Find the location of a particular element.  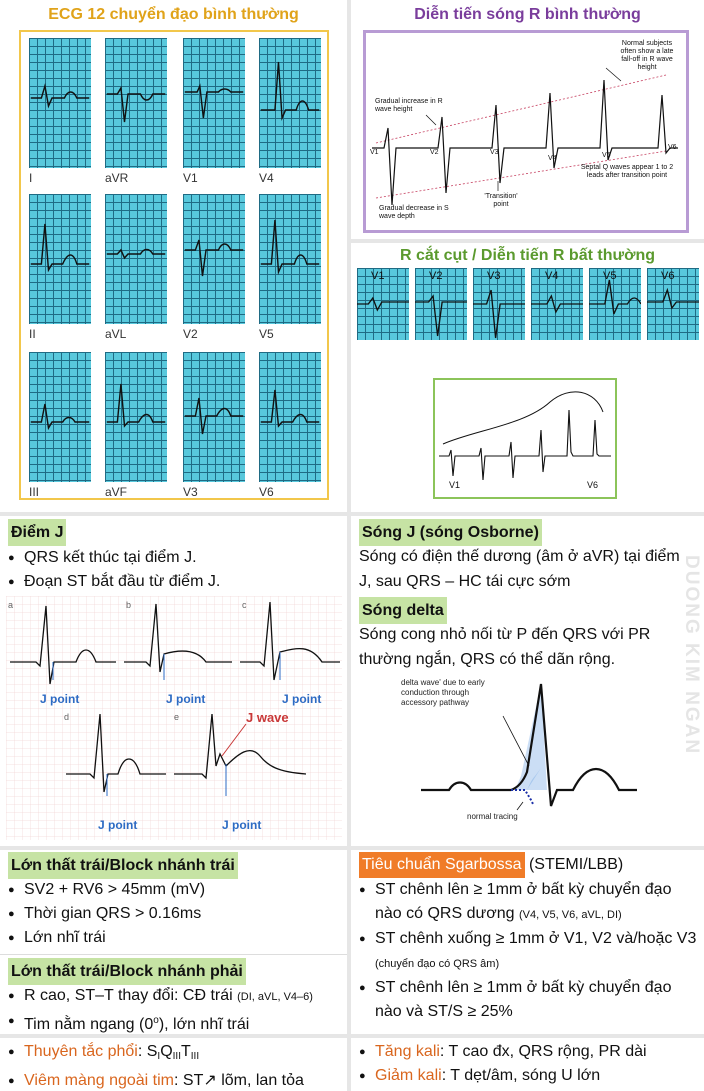

hypok-text: : T dẹt/âm, sóng U lớn is located at coordinates (521, 1075).